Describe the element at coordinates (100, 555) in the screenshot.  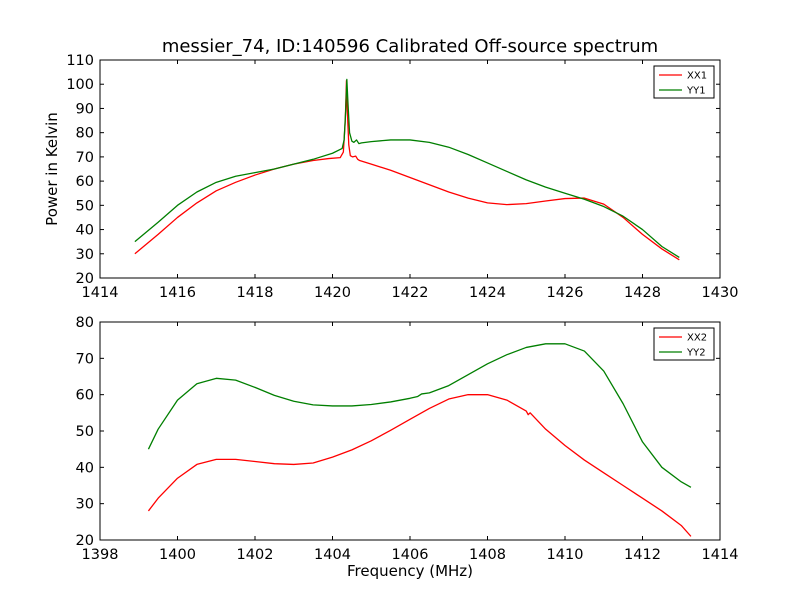
I see `x-tick-label: 1398` at that location.